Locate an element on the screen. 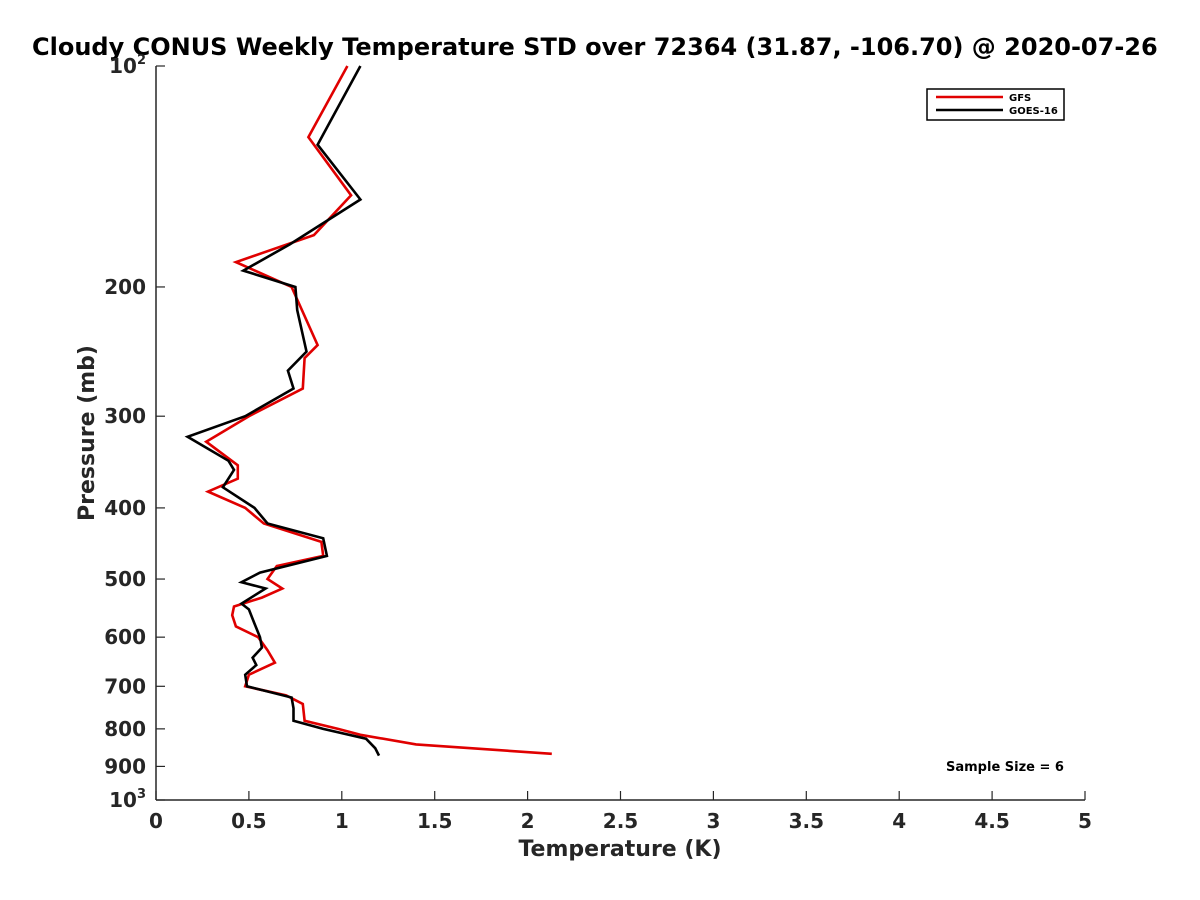 The height and width of the screenshot is (900, 1200). legend-label-gfs: GFS is located at coordinates (1020, 98).